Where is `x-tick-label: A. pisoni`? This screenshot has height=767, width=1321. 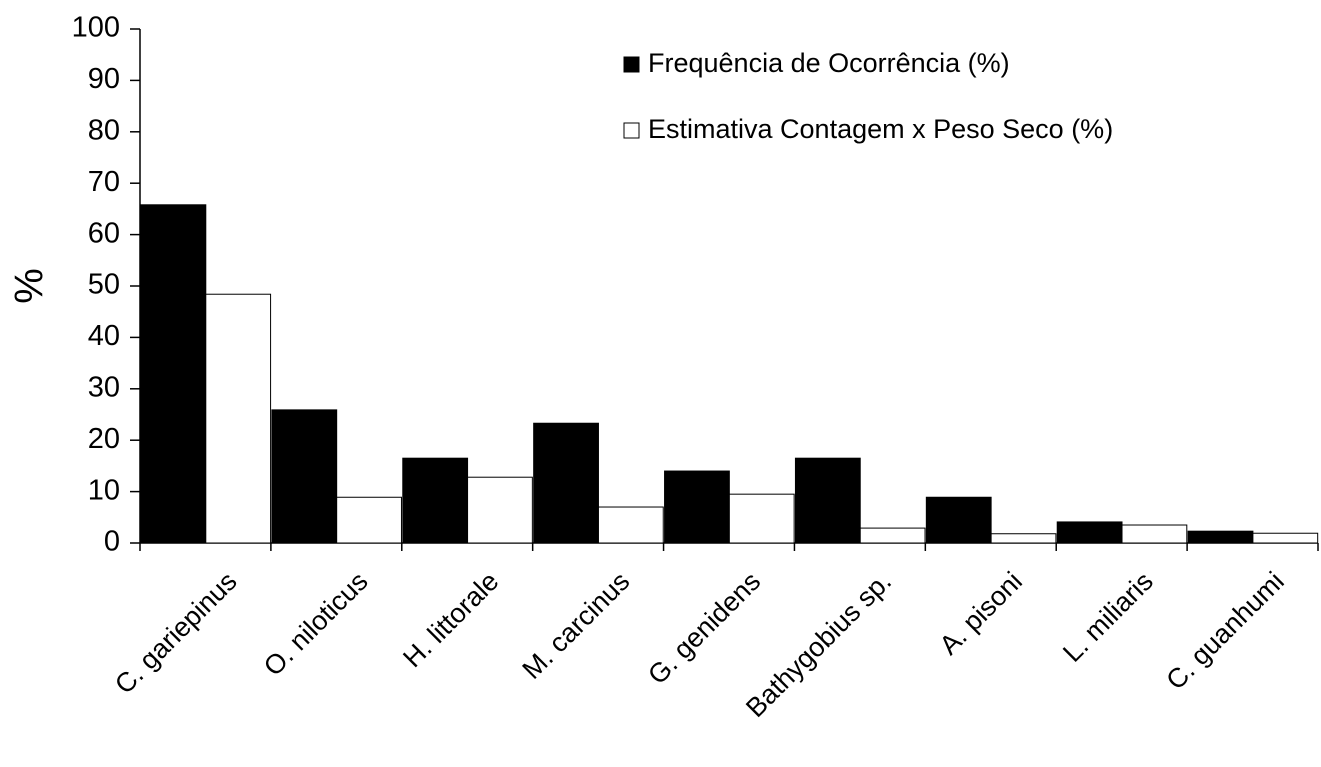
x-tick-label: A. pisoni is located at coordinates (981, 613).